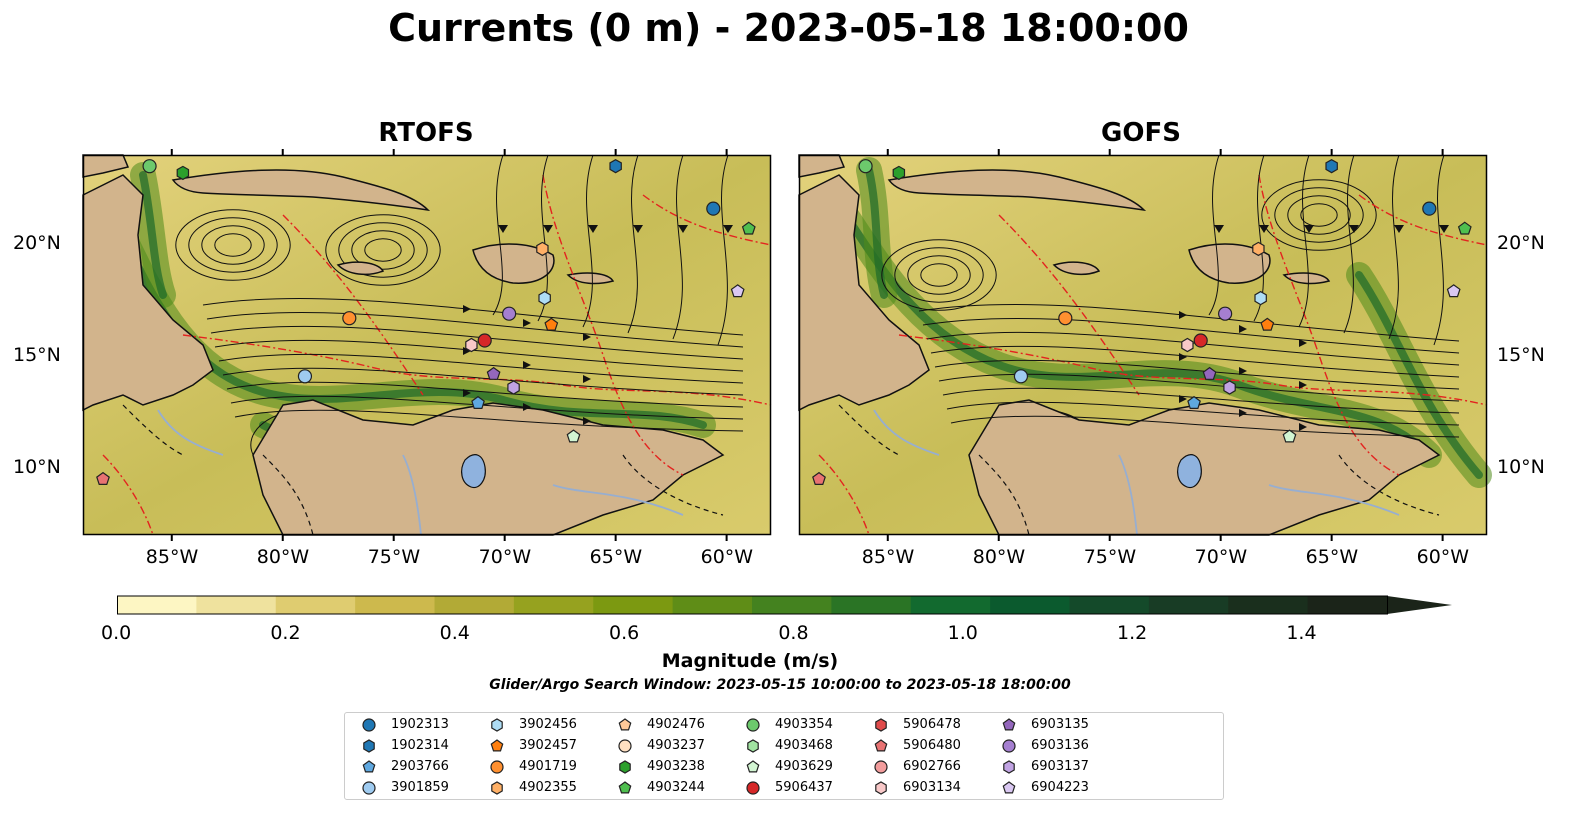 This screenshot has height=827, width=1577. I want to click on land-mass, so click(360, 268).